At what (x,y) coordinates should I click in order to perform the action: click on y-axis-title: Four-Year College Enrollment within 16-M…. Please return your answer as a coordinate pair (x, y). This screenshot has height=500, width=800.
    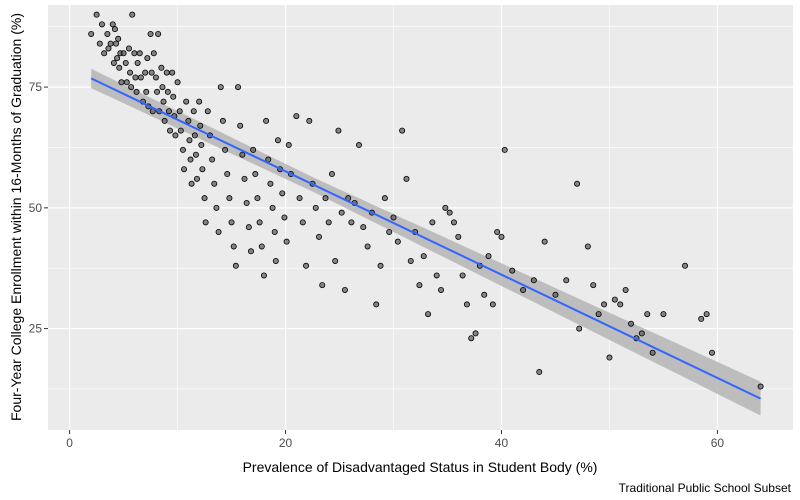
    Looking at the image, I should click on (16, 217).